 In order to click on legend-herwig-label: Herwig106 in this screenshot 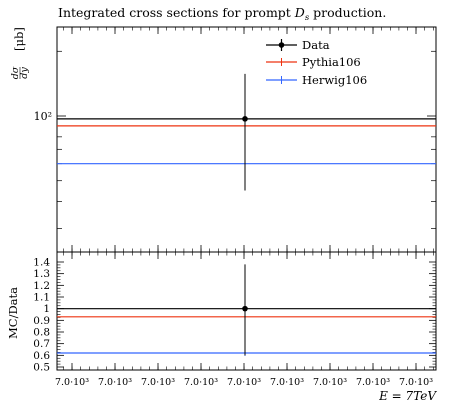, I will do `click(334, 80)`.